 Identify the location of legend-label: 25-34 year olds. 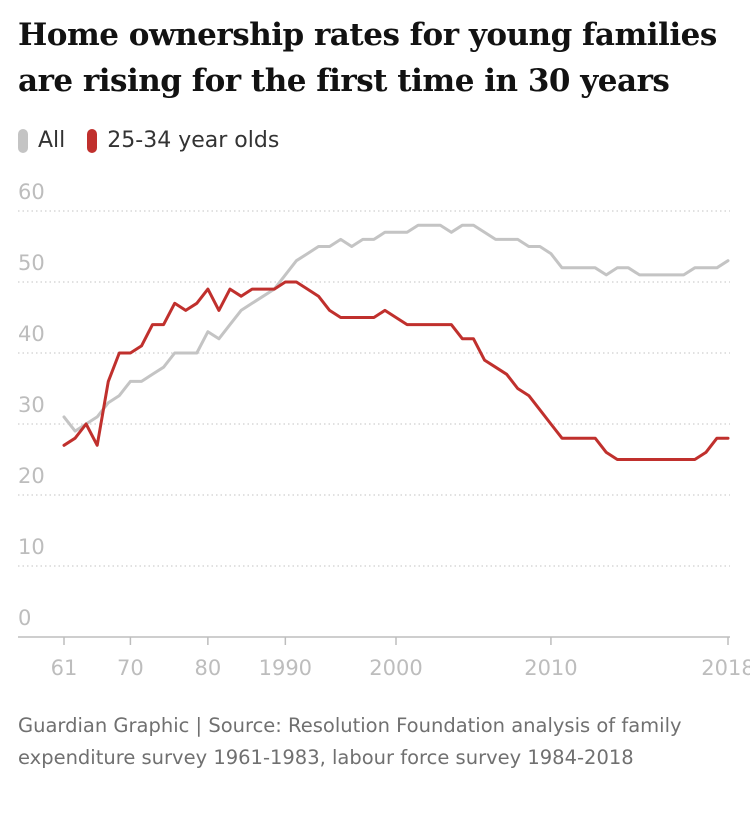
(193, 140).